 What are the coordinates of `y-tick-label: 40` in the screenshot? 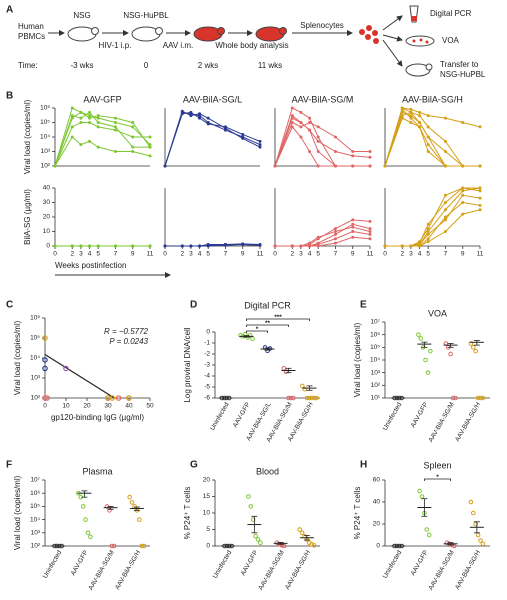 It's located at (47, 188).